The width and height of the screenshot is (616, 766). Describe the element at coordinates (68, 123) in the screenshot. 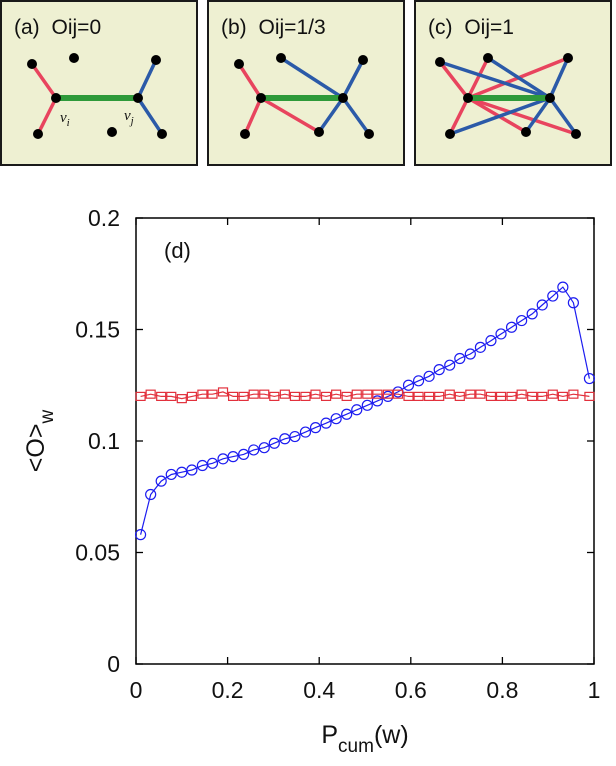

I see `node-vi-sub: i` at that location.